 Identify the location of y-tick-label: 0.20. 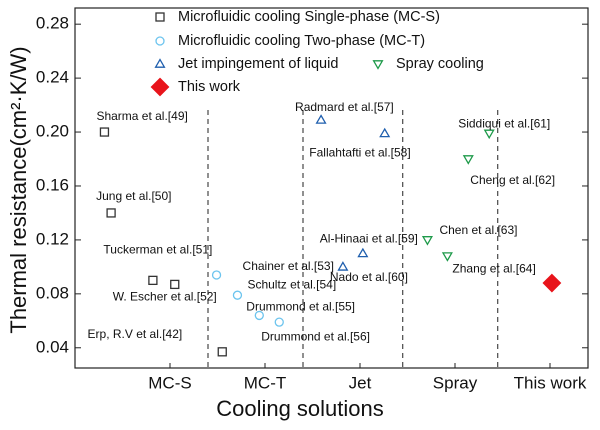
(52, 131).